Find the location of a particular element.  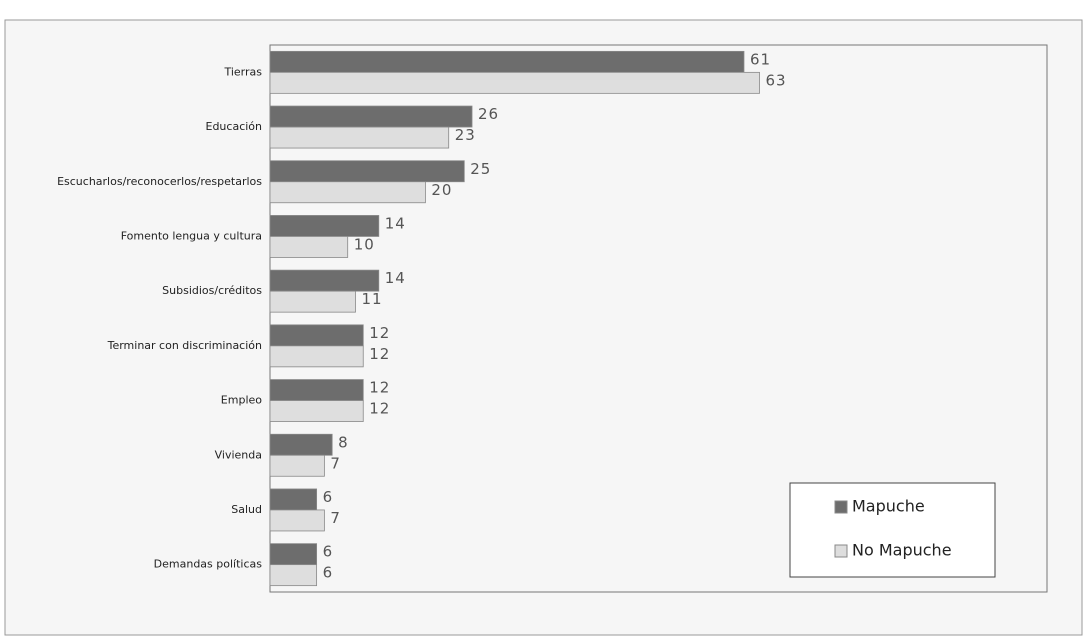

category-label: Tierras is located at coordinates (242, 71).